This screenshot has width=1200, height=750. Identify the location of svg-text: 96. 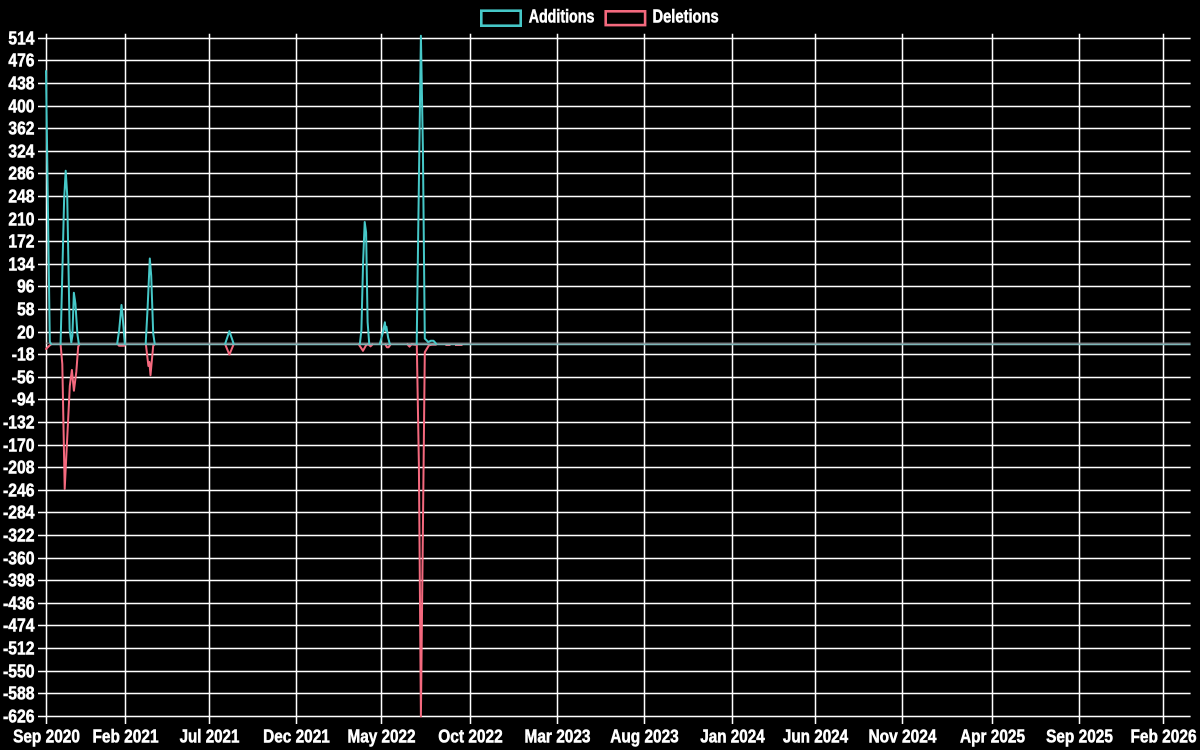
(25, 286).